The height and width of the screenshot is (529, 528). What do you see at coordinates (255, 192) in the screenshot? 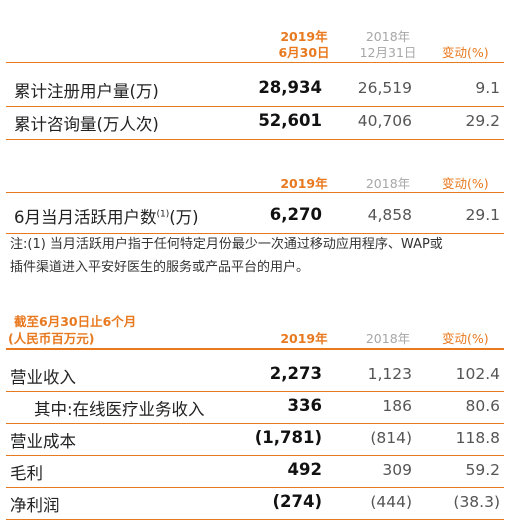
I see `t2-header-rule` at bounding box center [255, 192].